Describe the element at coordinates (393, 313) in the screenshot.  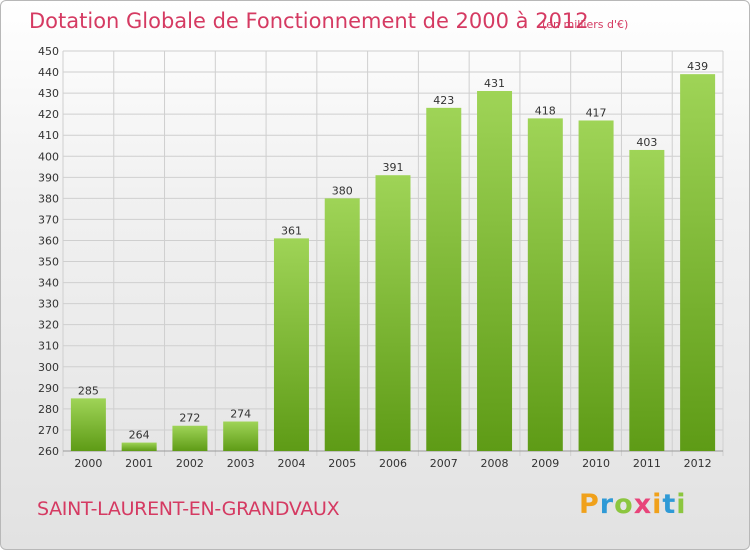
I see `bar-2006` at that location.